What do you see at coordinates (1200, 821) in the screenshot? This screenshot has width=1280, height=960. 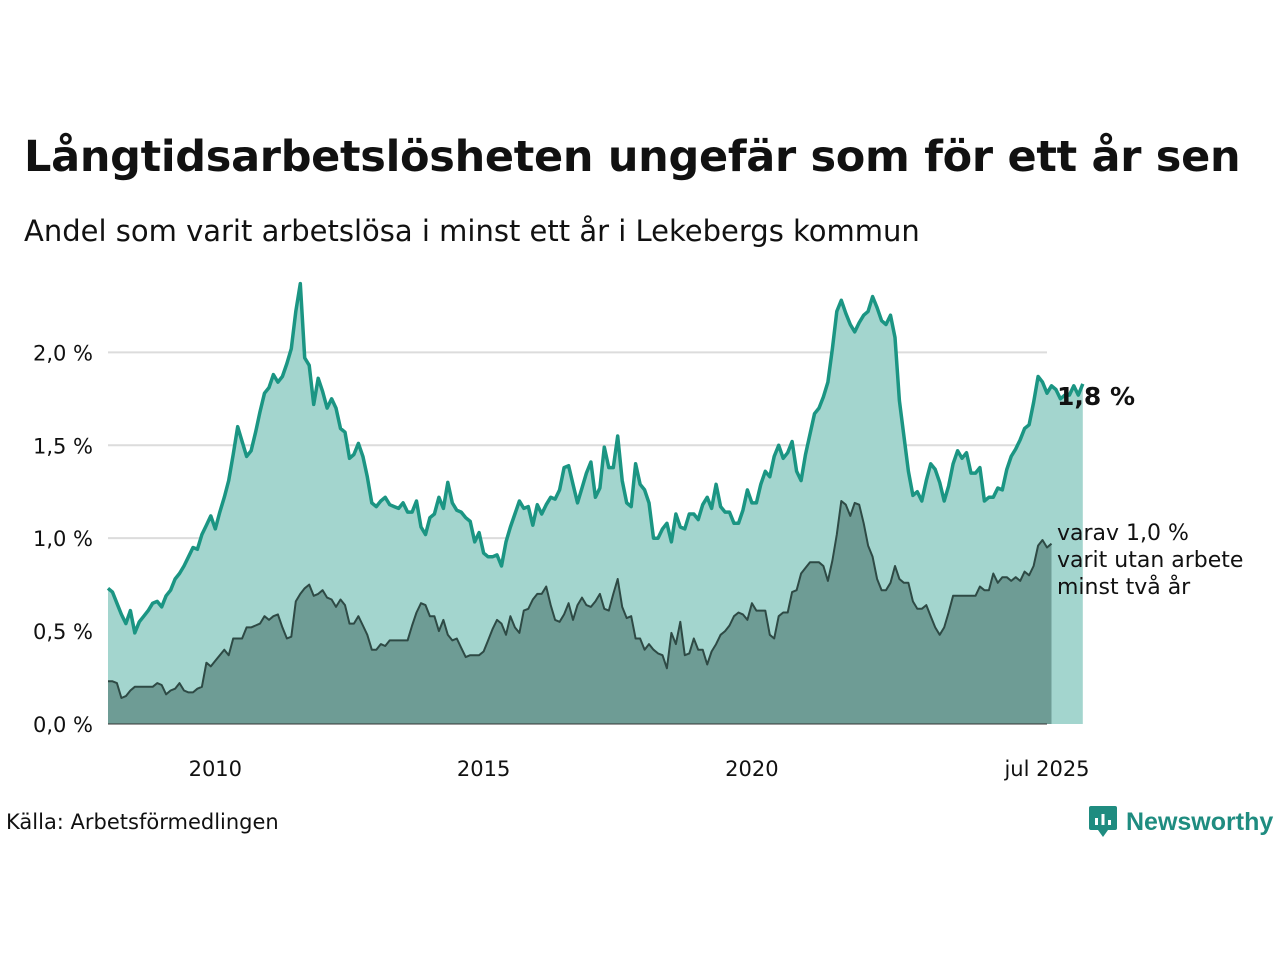 I see `brand-name: Newsworthy` at bounding box center [1200, 821].